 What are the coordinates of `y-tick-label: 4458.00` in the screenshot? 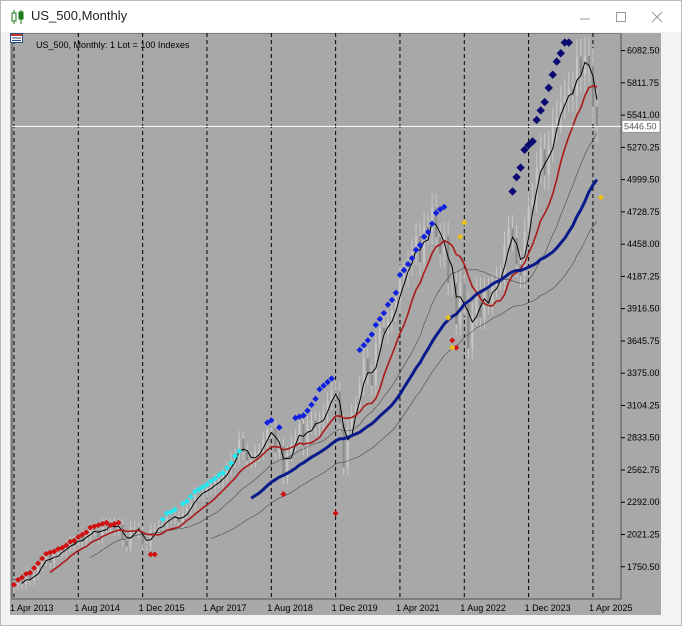 It's located at (643, 244).